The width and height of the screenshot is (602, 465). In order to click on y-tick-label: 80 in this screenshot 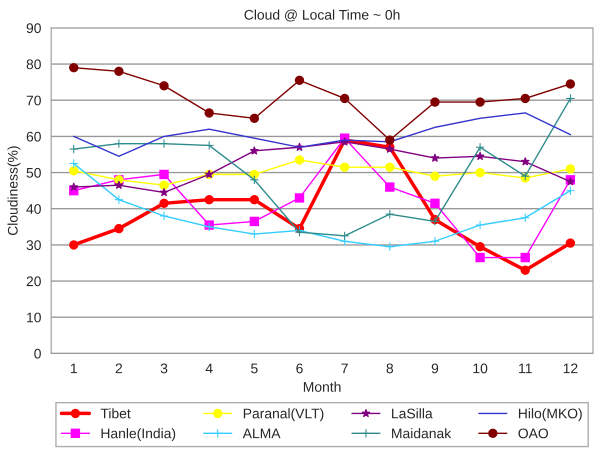, I will do `click(33, 64)`.